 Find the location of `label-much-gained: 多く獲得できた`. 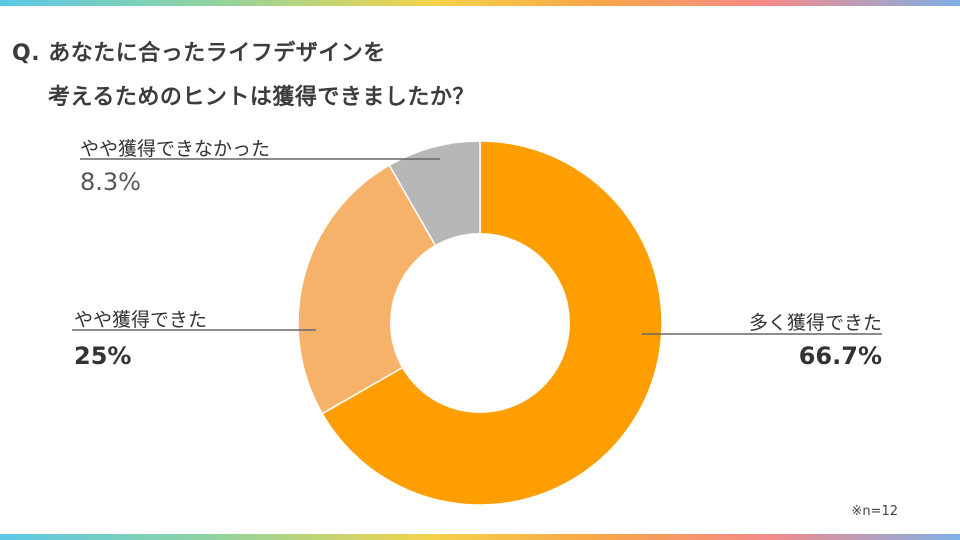

label-much-gained: 多く獲得できた is located at coordinates (815, 323).